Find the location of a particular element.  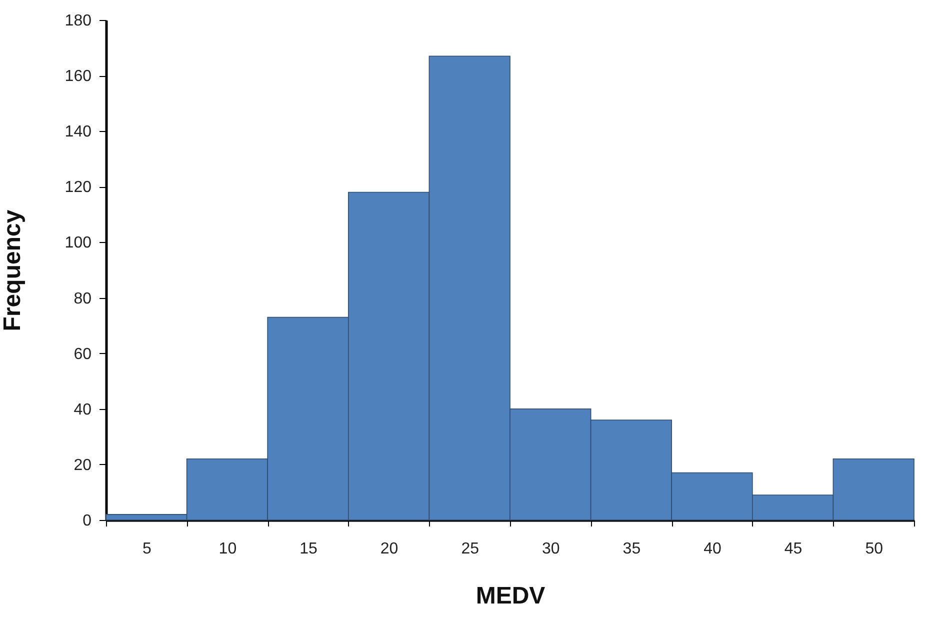

x-tick-label: 10 is located at coordinates (227, 549).